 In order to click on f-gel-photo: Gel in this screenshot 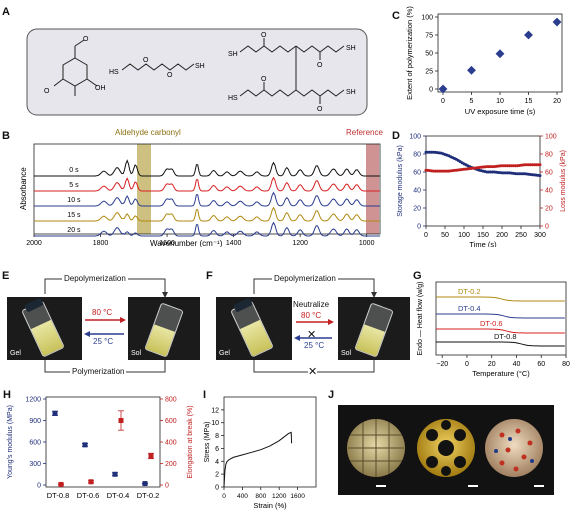, I will do `click(254, 328)`.